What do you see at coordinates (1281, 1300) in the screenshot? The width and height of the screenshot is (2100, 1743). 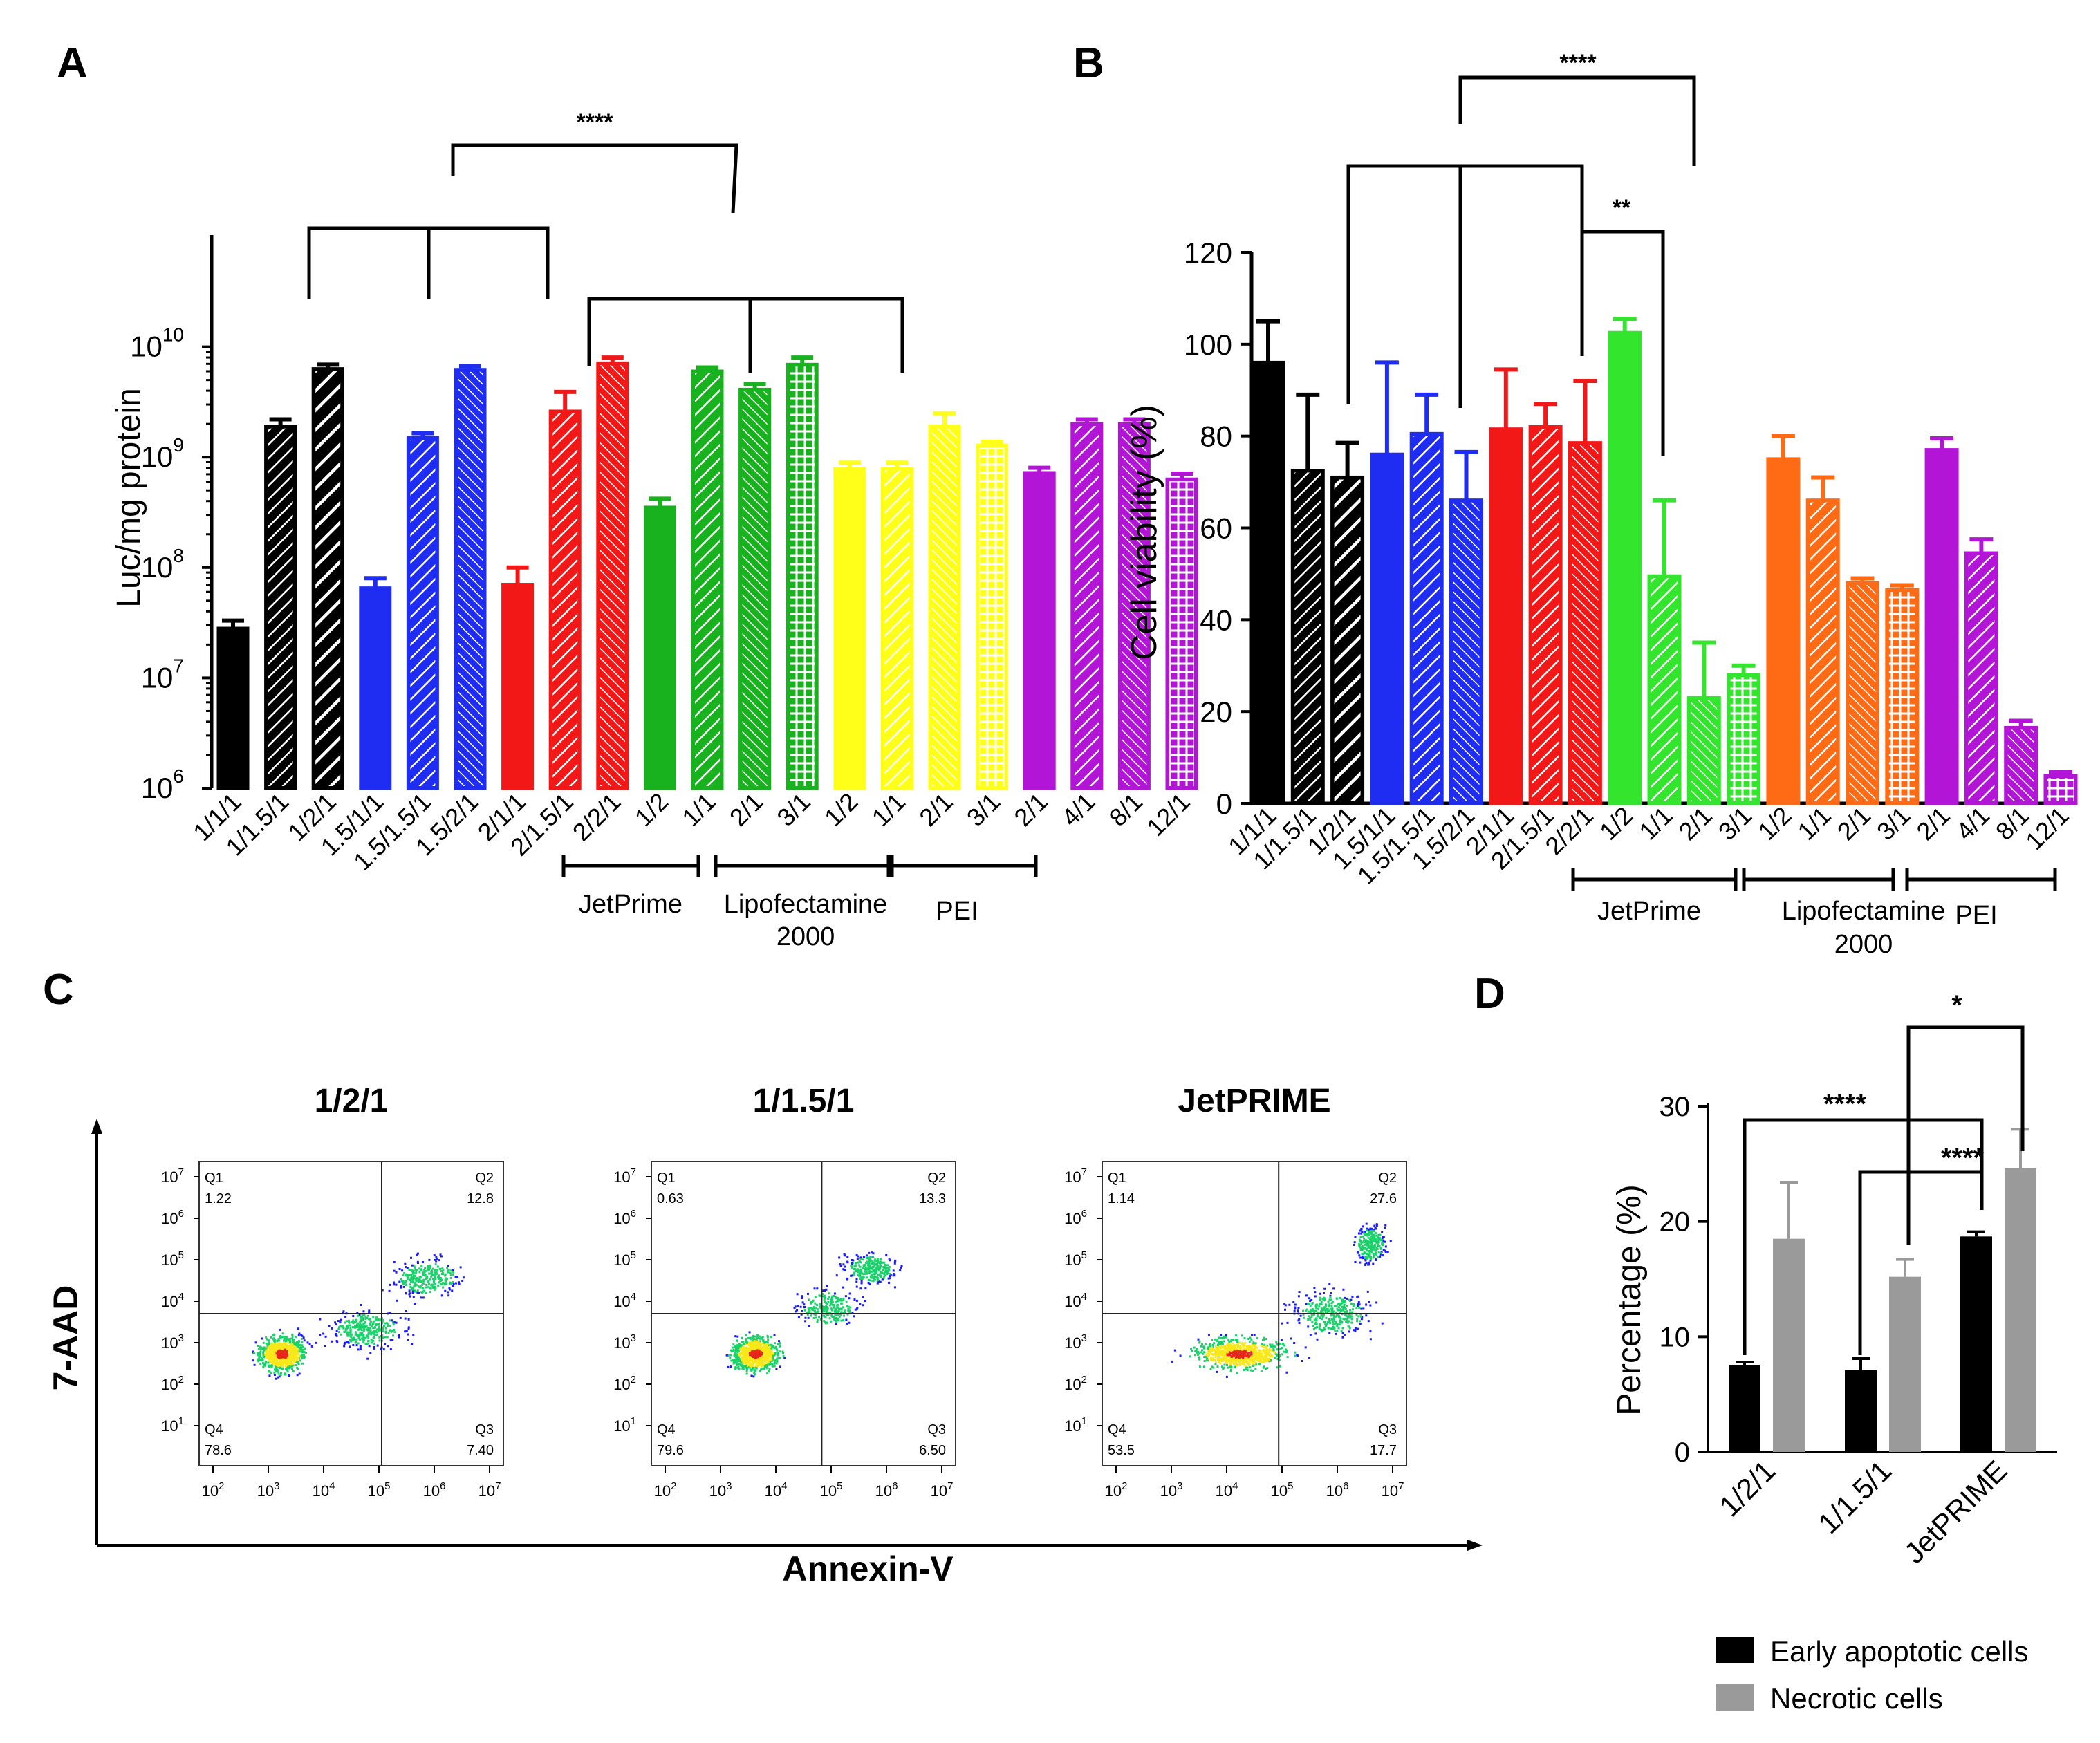 I see `flow-scatter` at bounding box center [1281, 1300].